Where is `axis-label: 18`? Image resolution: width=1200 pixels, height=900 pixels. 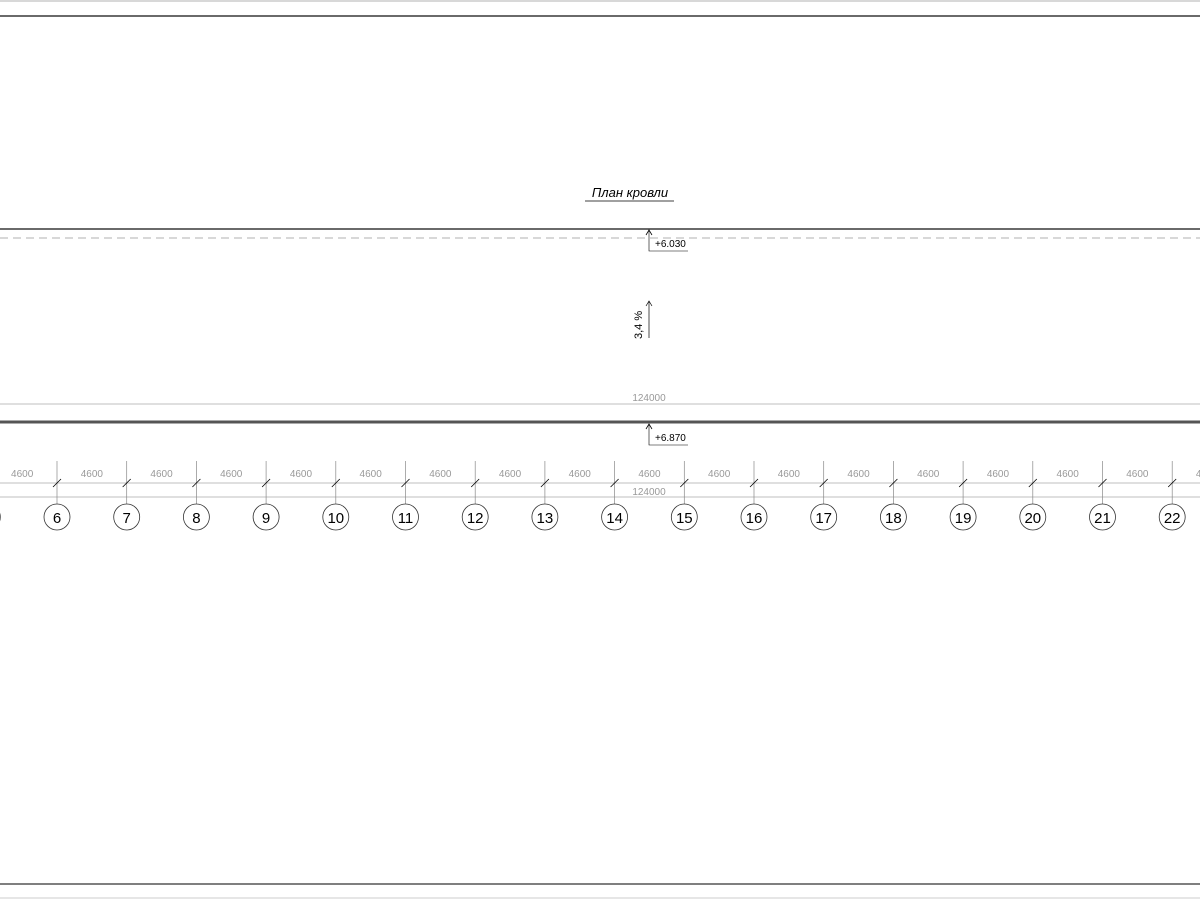 axis-label: 18 is located at coordinates (893, 518).